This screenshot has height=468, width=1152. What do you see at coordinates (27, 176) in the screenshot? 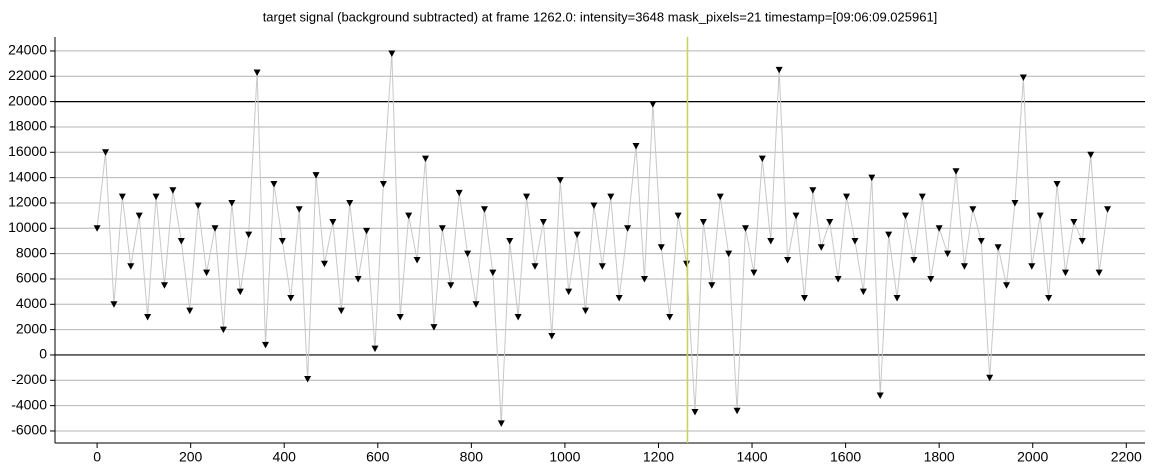
I see `y-tick-label: 14000` at bounding box center [27, 176].